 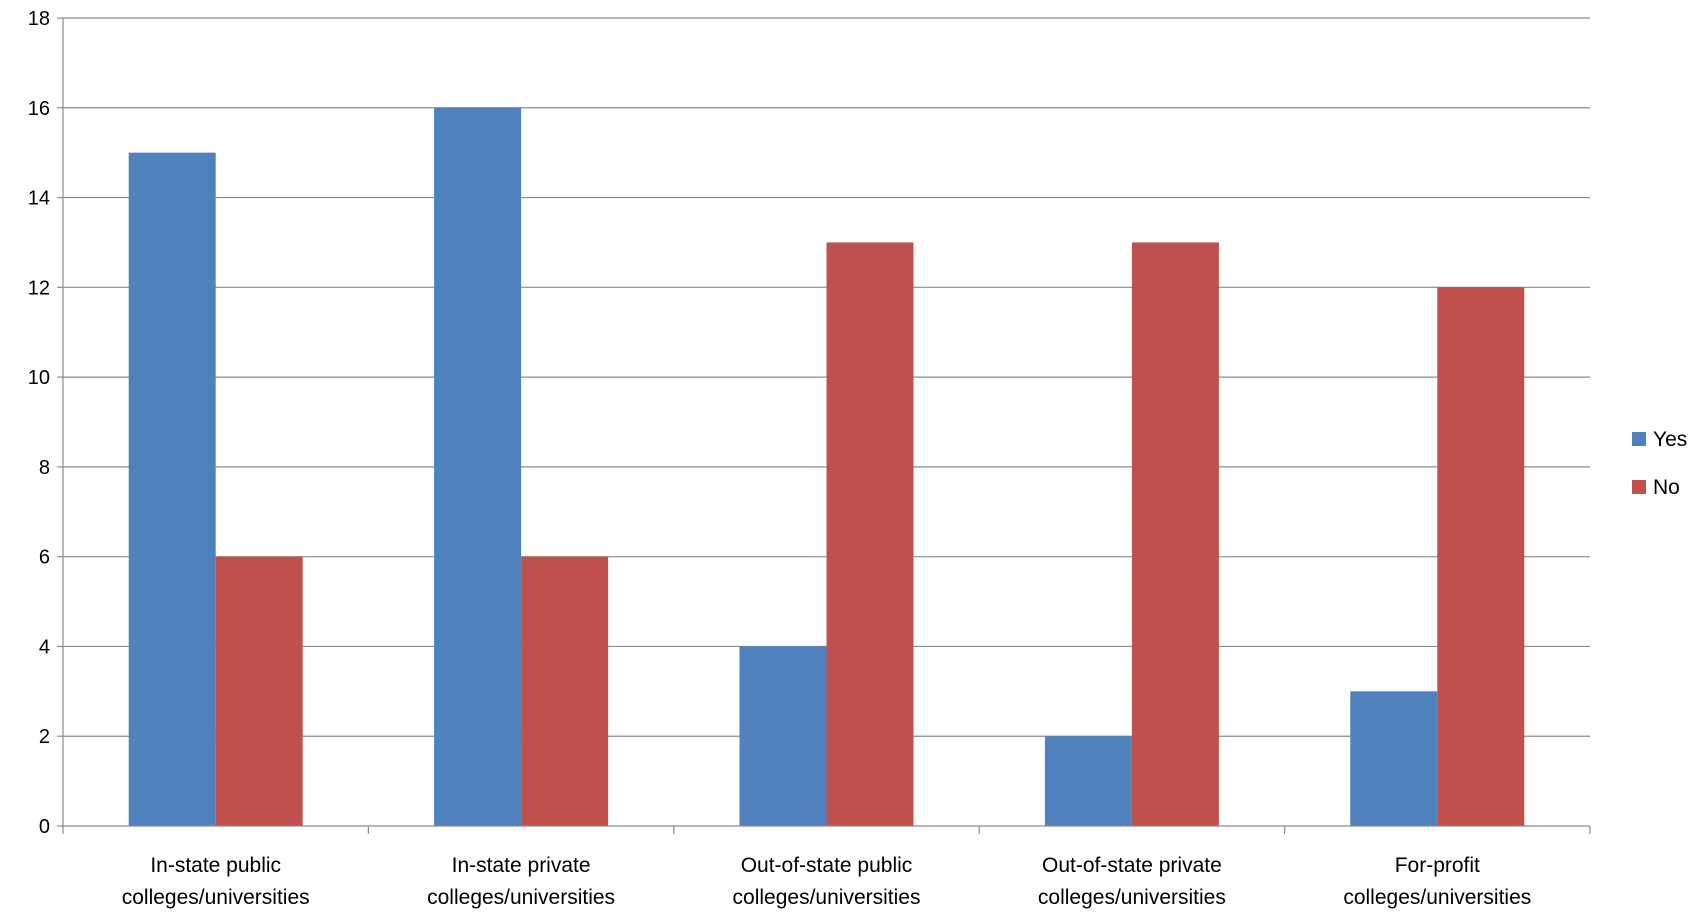 What do you see at coordinates (39, 199) in the screenshot?
I see `y-tick-label: 14` at bounding box center [39, 199].